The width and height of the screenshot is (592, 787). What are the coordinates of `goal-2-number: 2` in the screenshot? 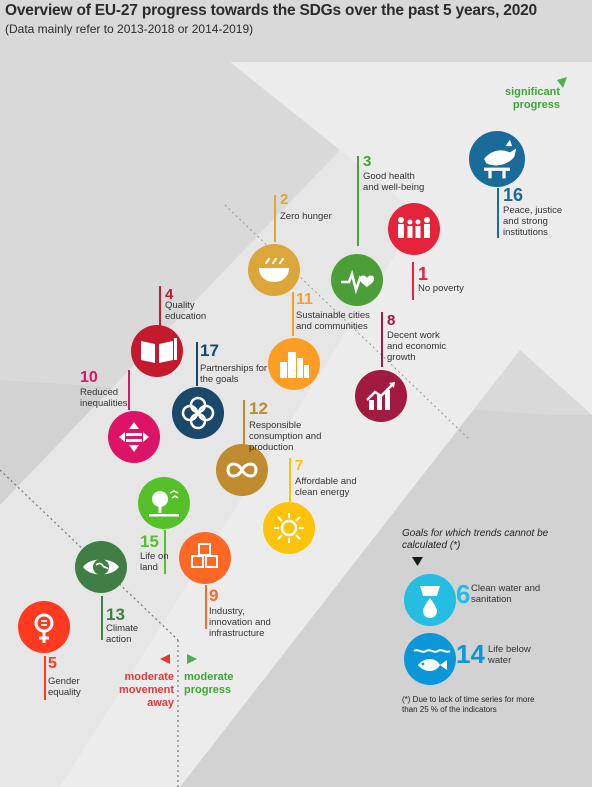 It's located at (284, 199).